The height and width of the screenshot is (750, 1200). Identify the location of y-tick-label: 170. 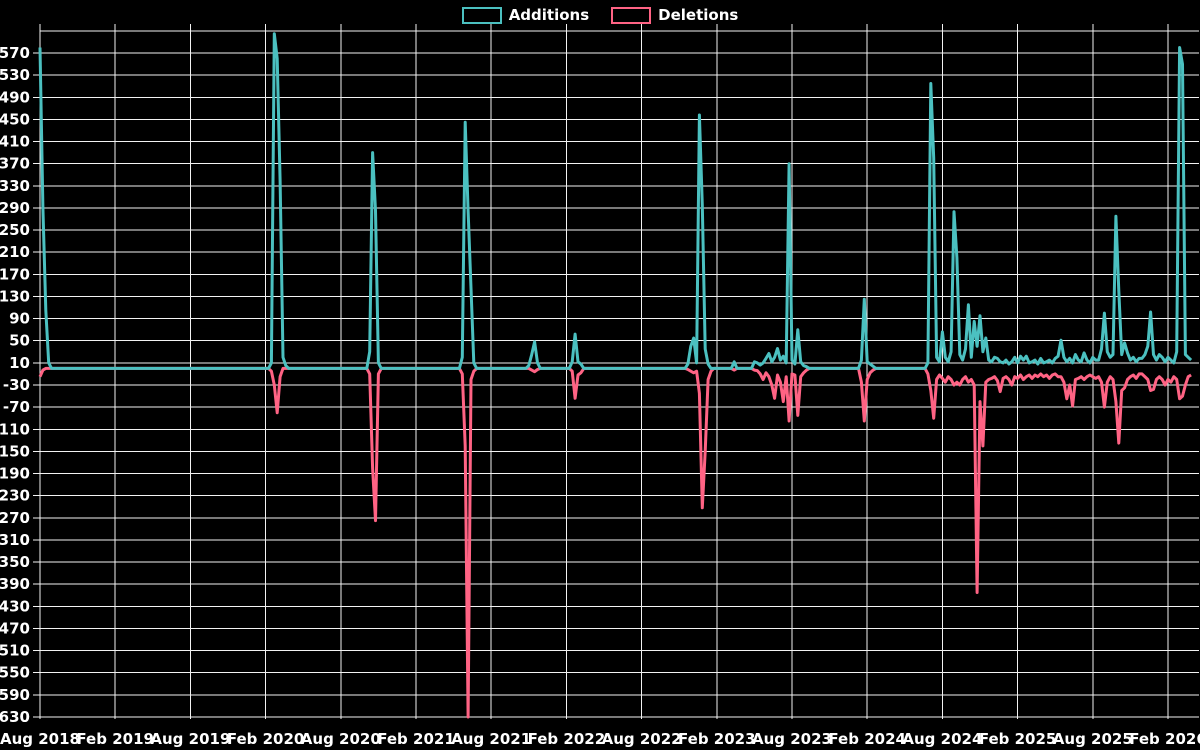
(15, 274).